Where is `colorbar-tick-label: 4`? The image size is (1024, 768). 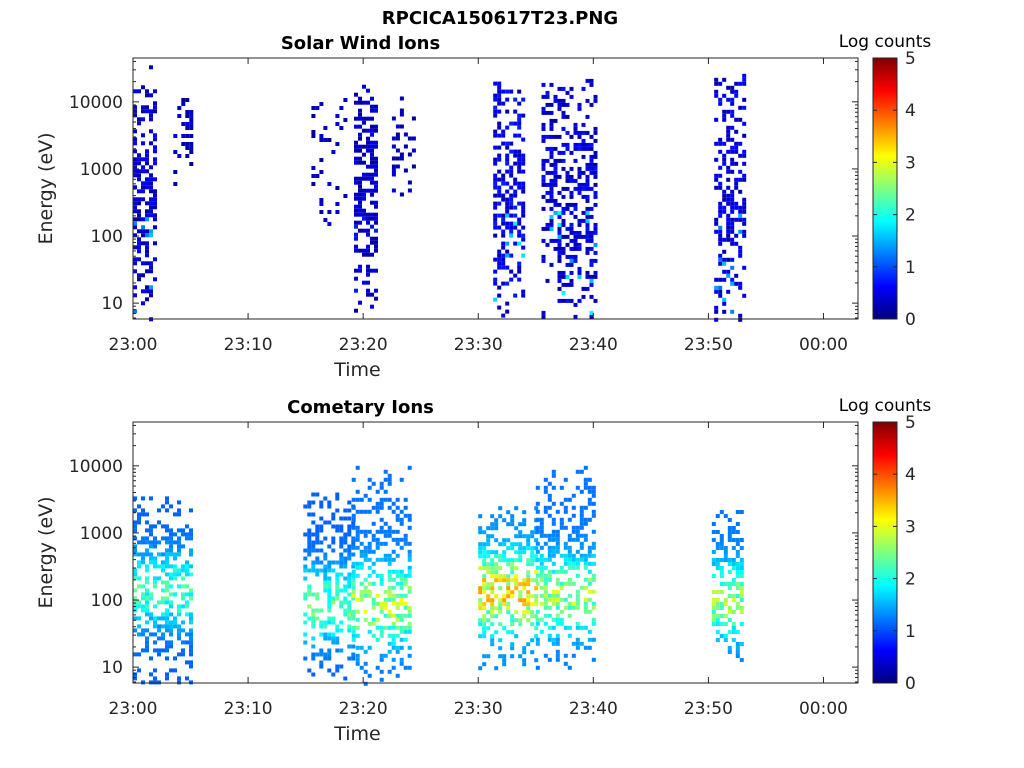
colorbar-tick-label: 4 is located at coordinates (910, 111).